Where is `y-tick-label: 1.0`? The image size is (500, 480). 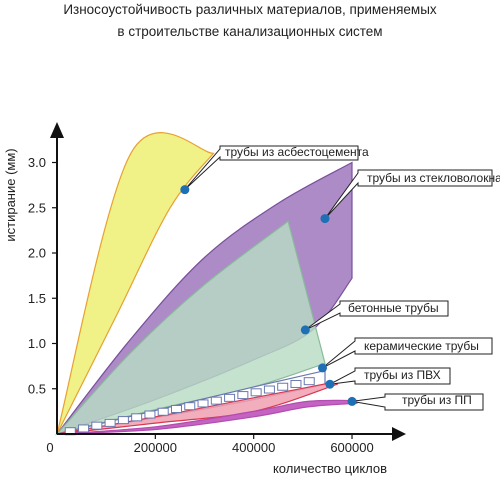 y-tick-label: 1.0 is located at coordinates (37, 343).